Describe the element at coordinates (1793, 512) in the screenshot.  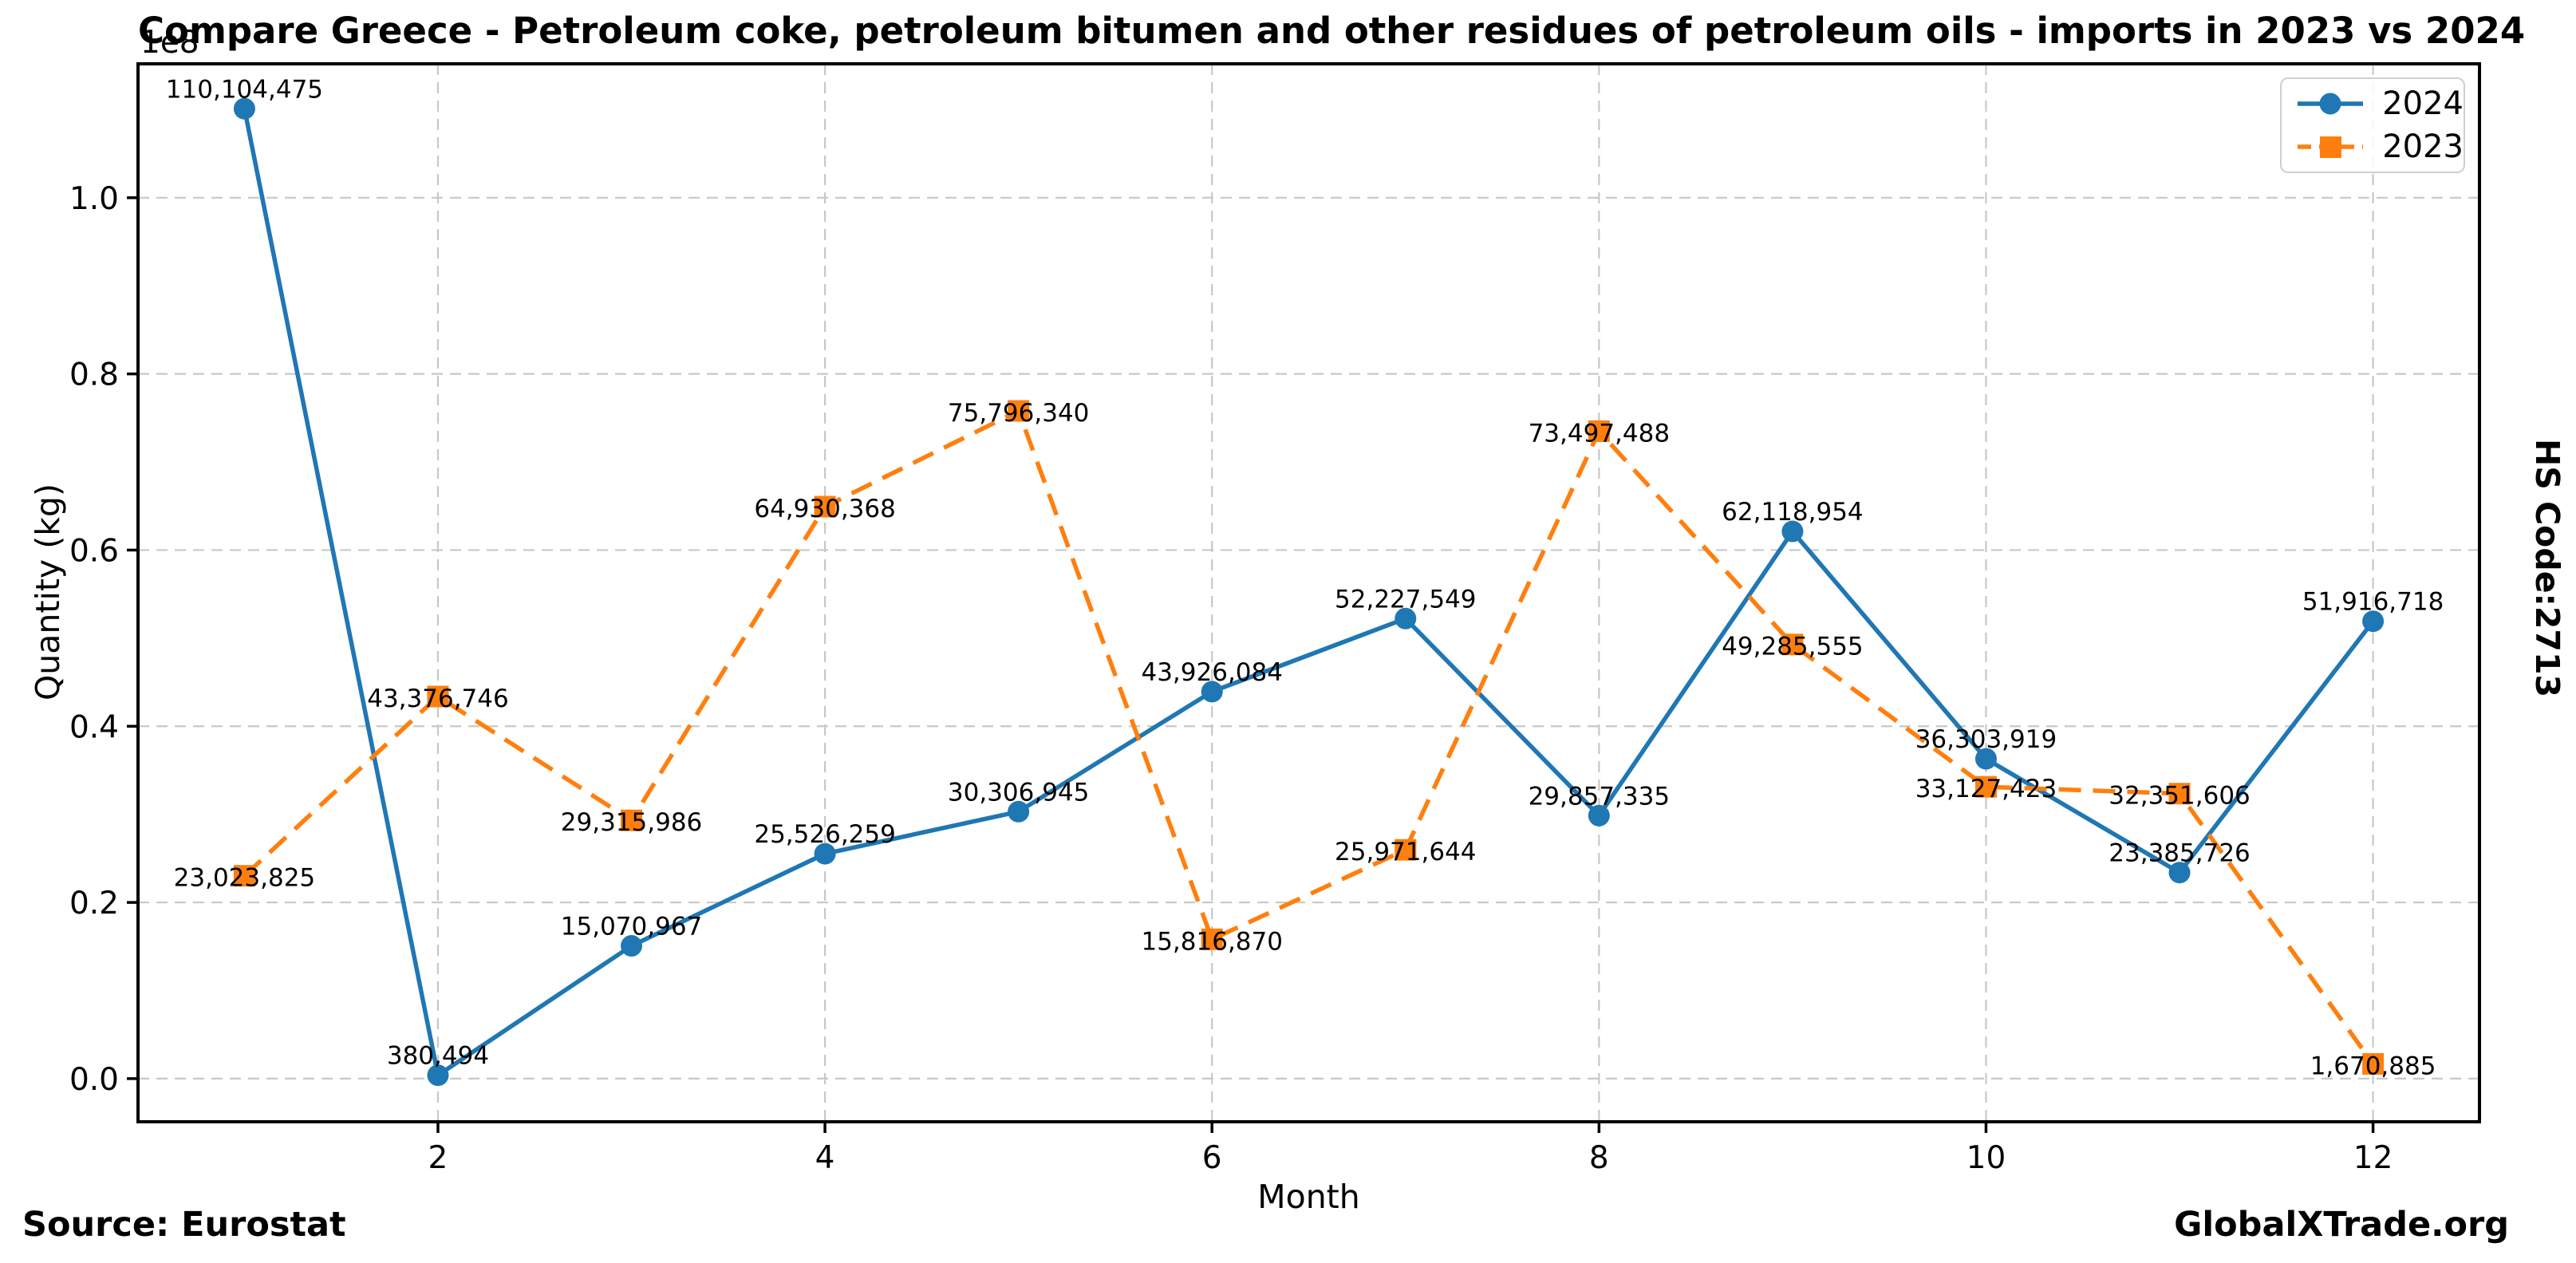
I see `data-label-2024-m9: 62,118,954` at that location.